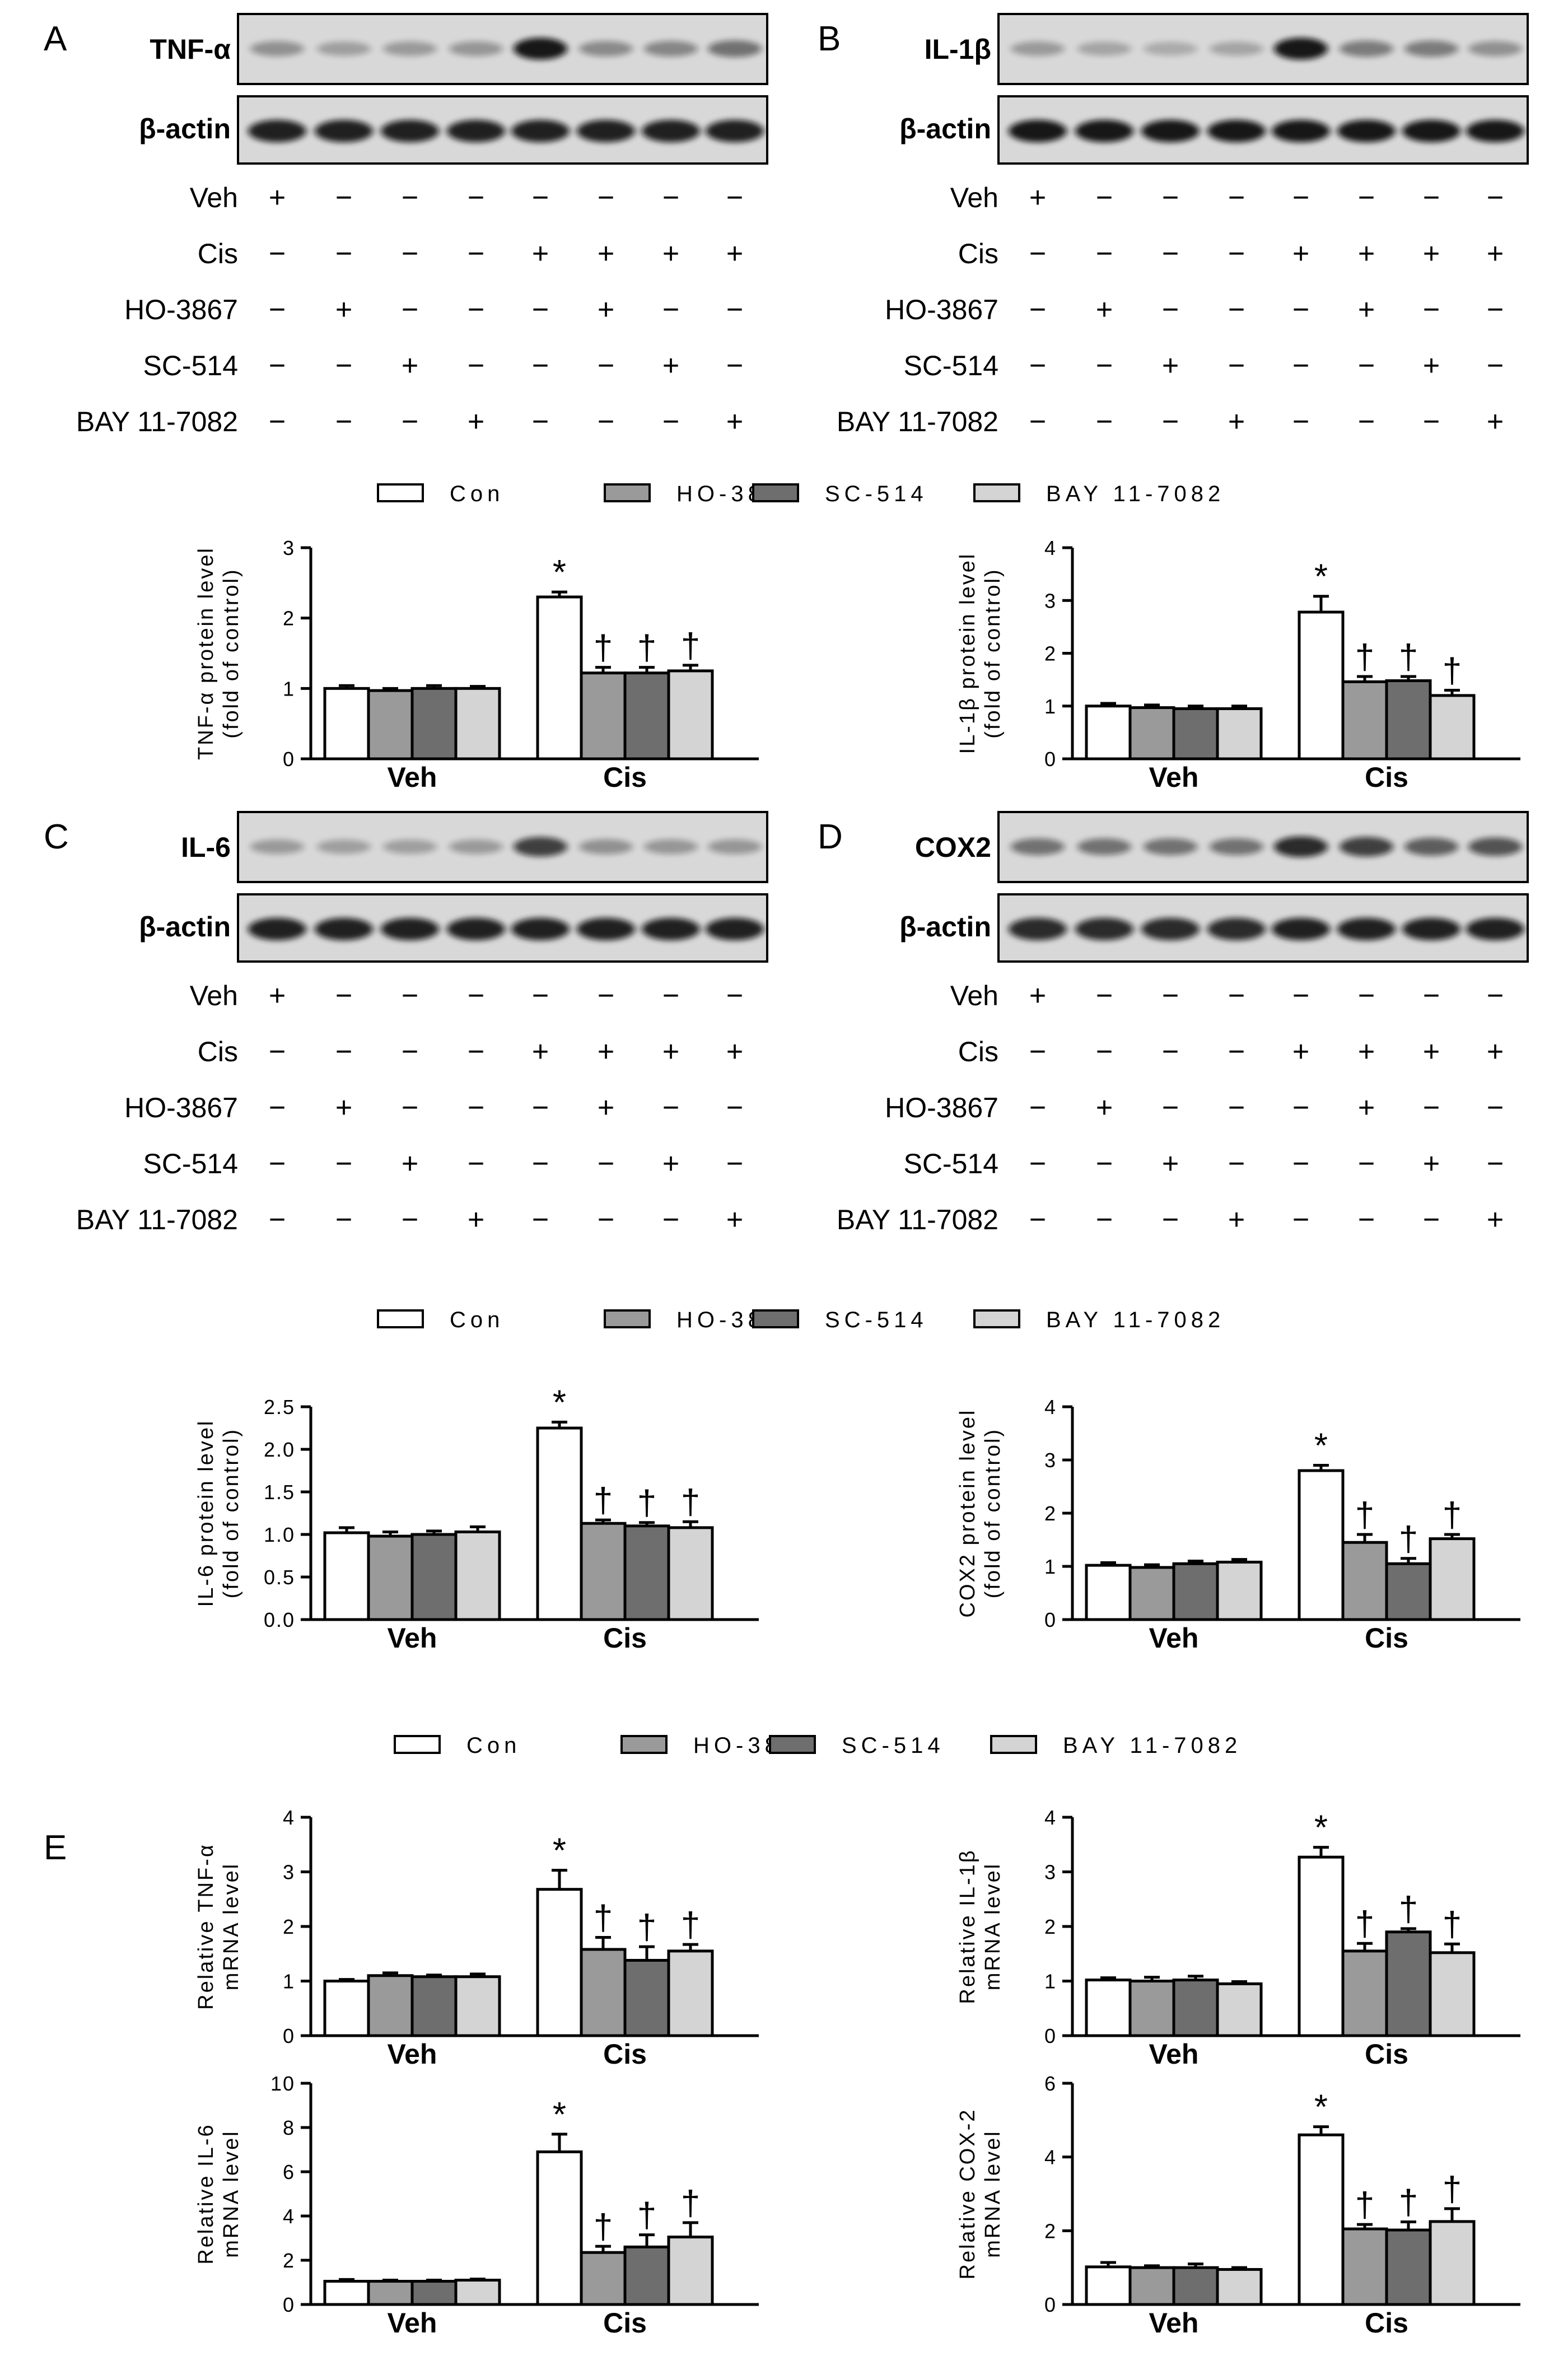 The height and width of the screenshot is (2356, 1568). What do you see at coordinates (1051, 707) in the screenshot?
I see `y-tick-label: 1` at bounding box center [1051, 707].